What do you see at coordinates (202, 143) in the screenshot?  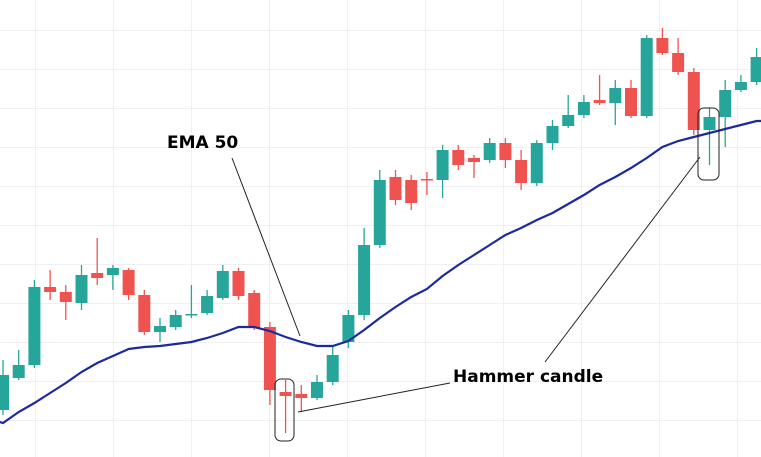 I see `ema-label: EMA 50` at bounding box center [202, 143].